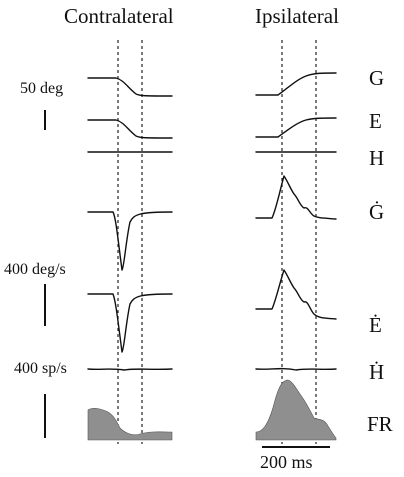 The image size is (404, 477). I want to click on ipsi-eye-velocity-trace, so click(296, 294).